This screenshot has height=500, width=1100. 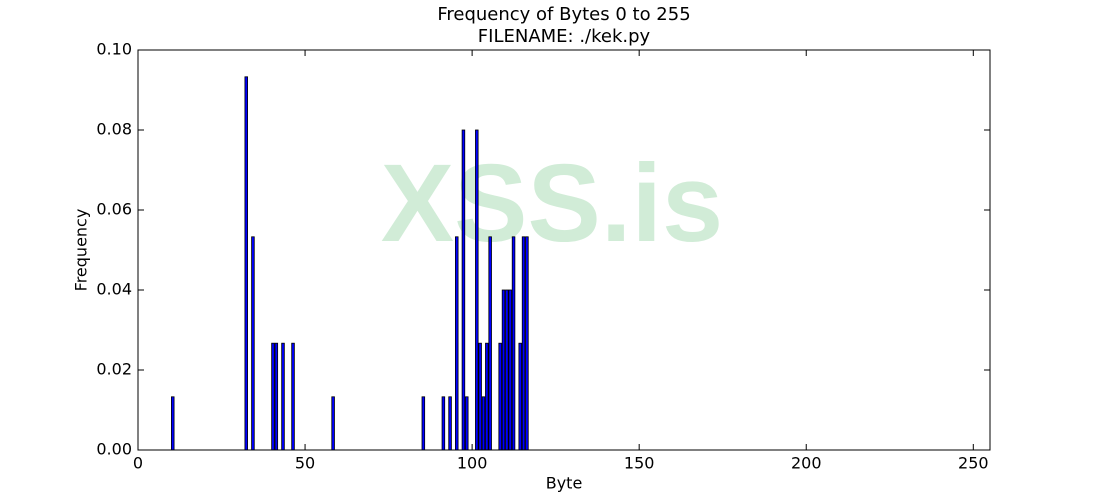 I want to click on y-tick-label: 0.04, so click(x=114, y=289).